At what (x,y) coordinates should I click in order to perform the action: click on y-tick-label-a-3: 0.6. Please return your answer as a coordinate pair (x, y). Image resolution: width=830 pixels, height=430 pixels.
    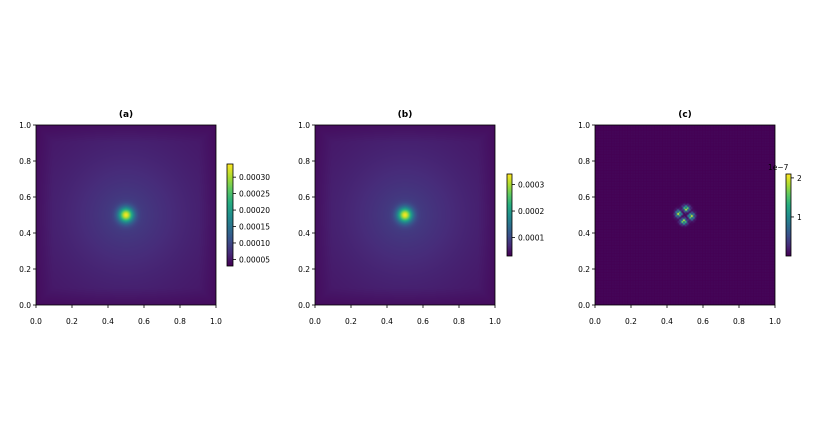
    Looking at the image, I should click on (25, 197).